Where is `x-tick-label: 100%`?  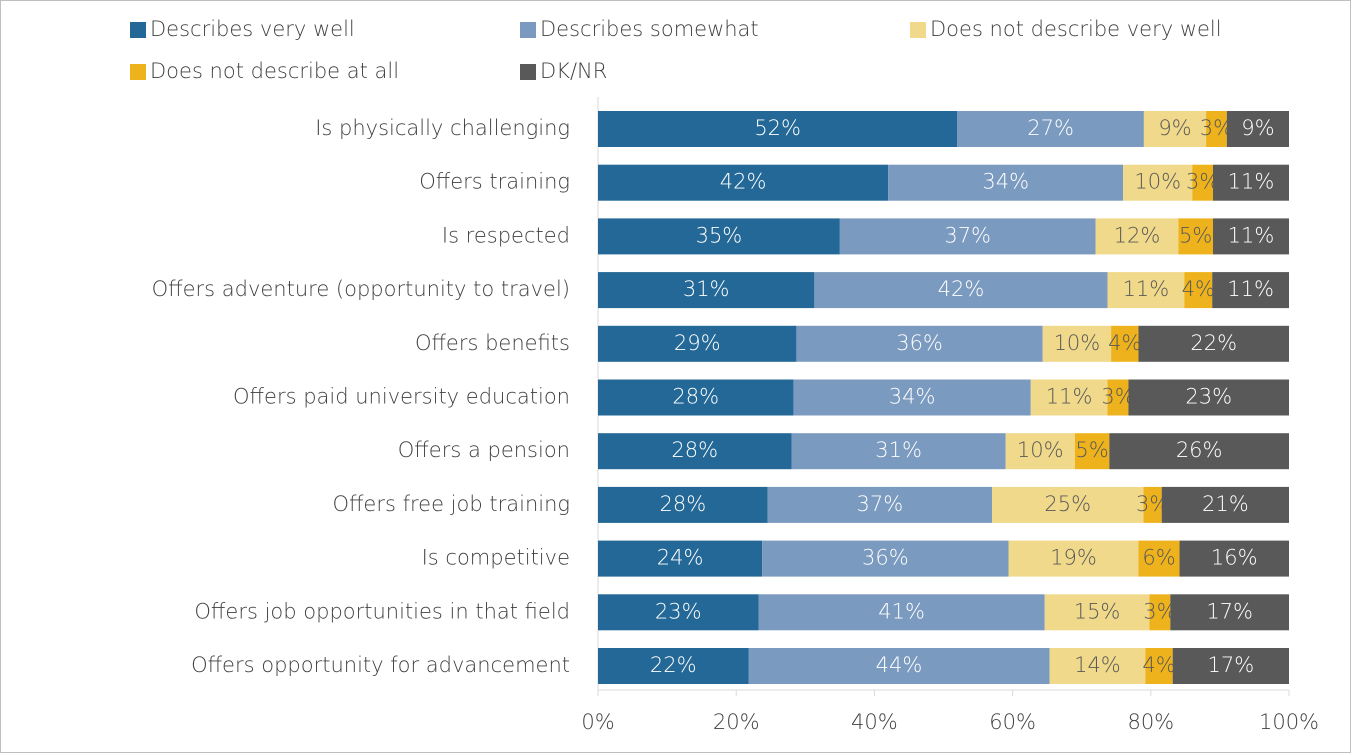
x-tick-label: 100% is located at coordinates (1289, 722).